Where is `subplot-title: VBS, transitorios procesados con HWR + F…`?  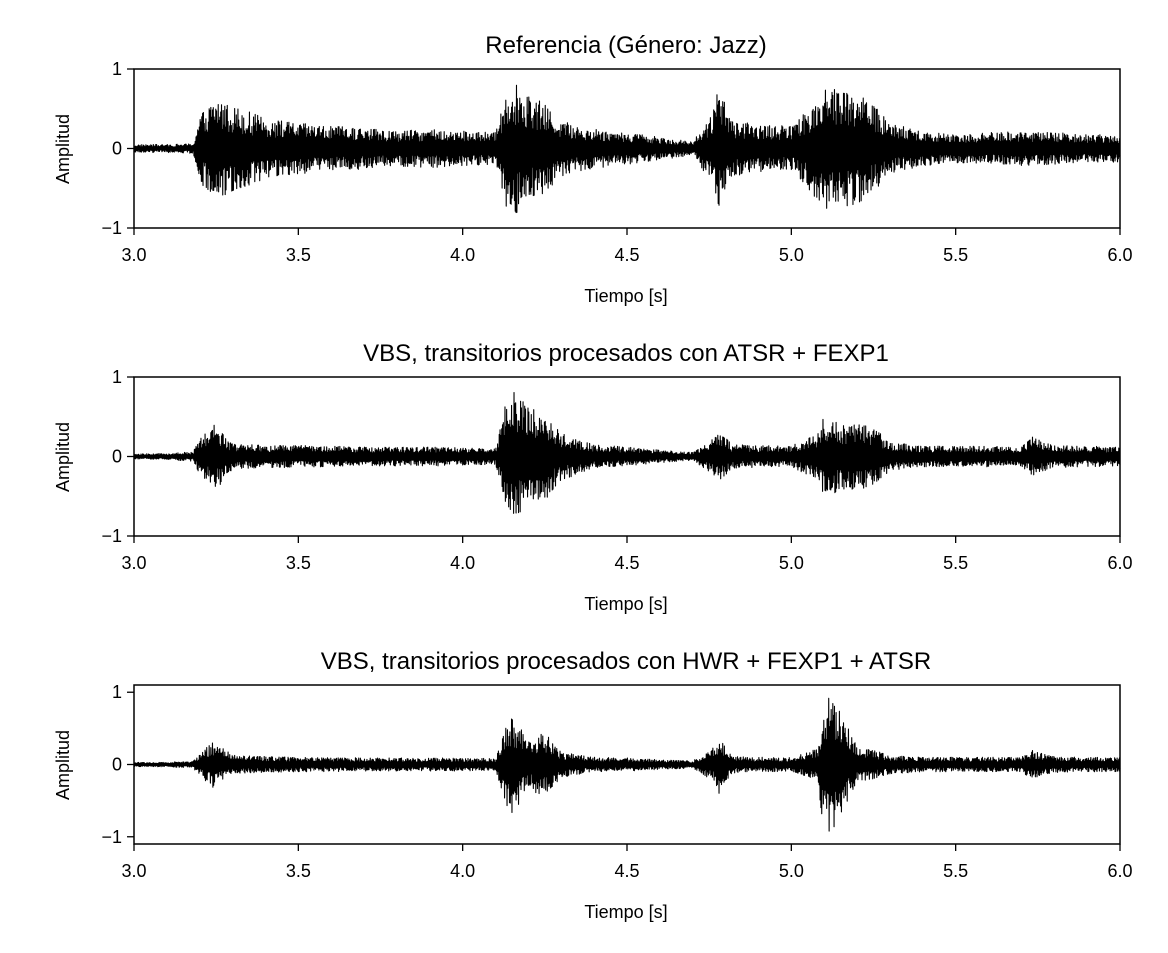
subplot-title: VBS, transitorios procesados con HWR + F… is located at coordinates (626, 661).